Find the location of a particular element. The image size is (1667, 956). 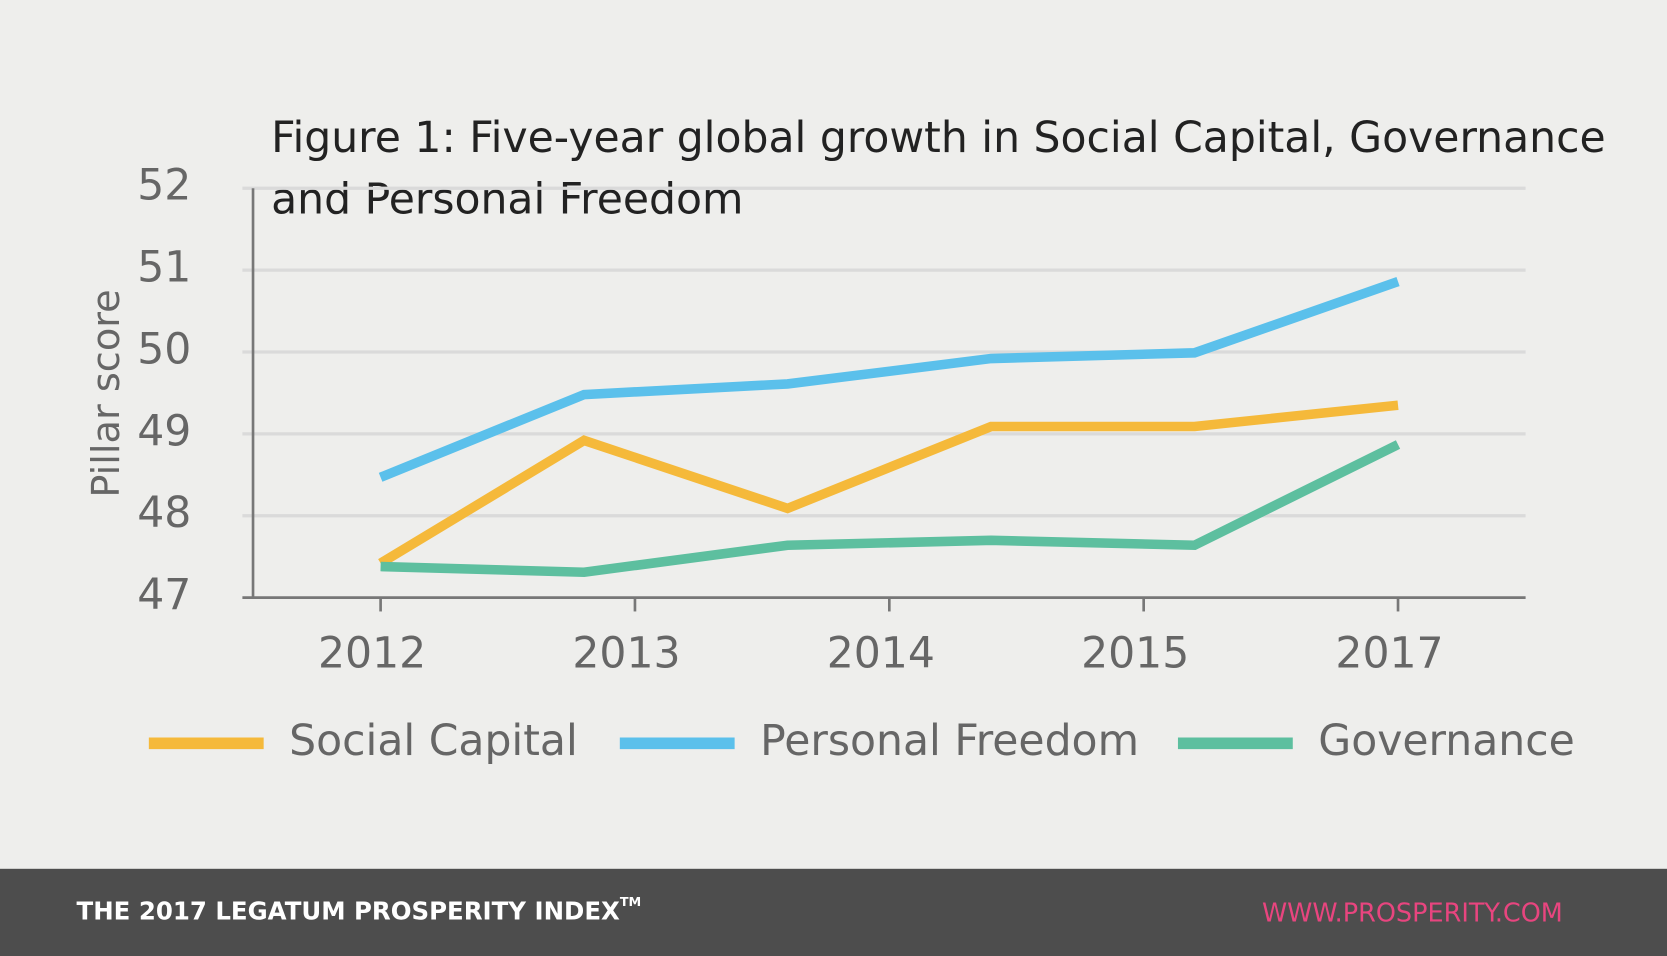

x-tick-label: 2015 is located at coordinates (1135, 654).